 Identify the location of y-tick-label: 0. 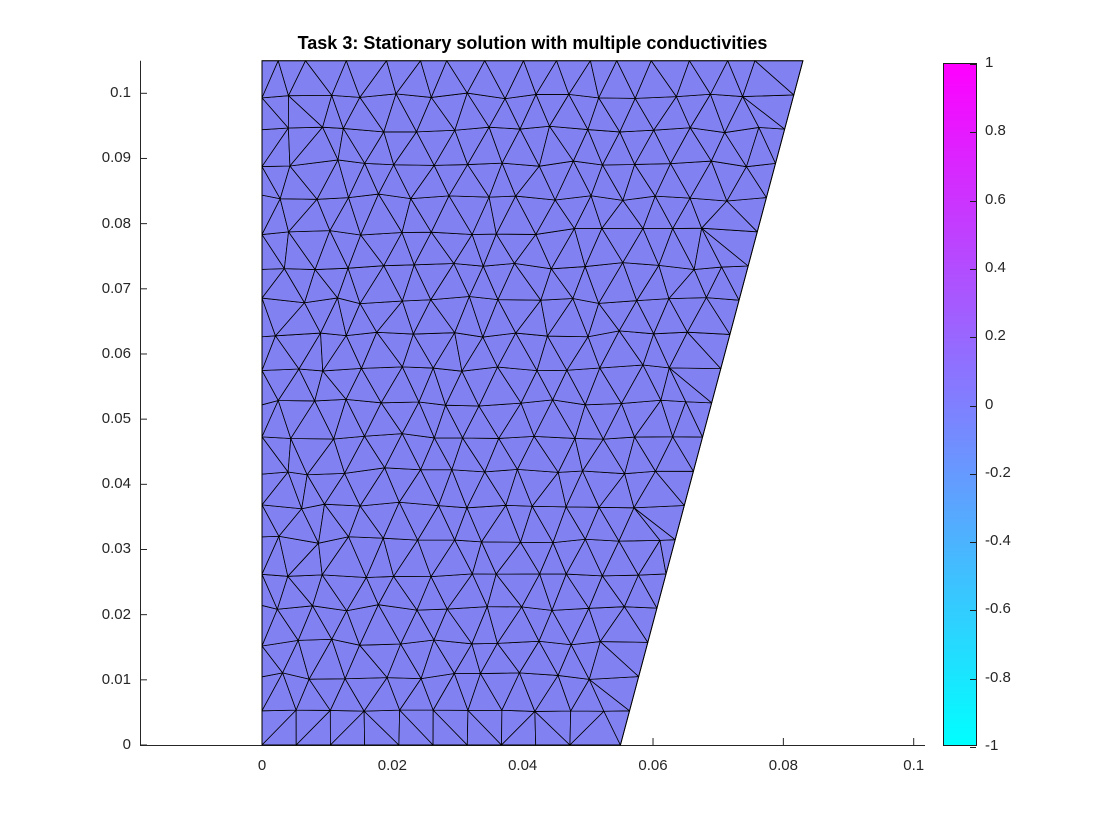
(126, 744).